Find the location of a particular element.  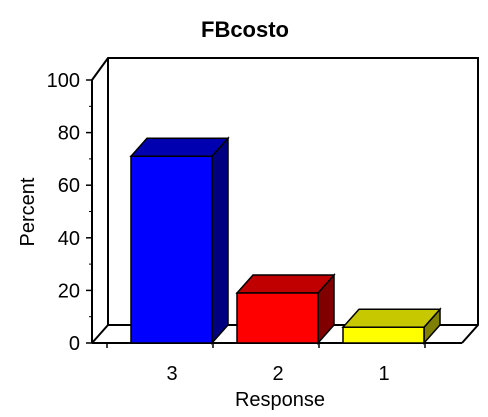

chart-title: FBcosto is located at coordinates (245, 29).